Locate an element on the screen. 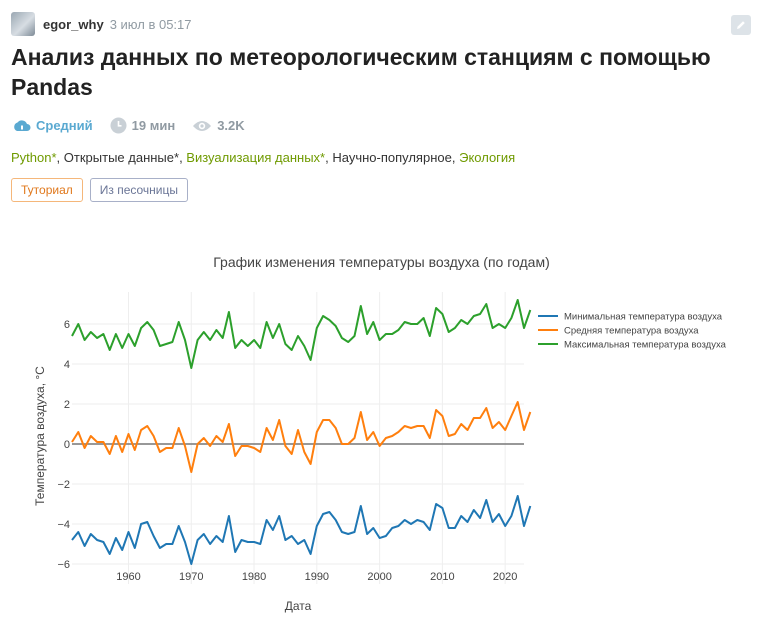  x-tick-label: 2020 is located at coordinates (505, 577).